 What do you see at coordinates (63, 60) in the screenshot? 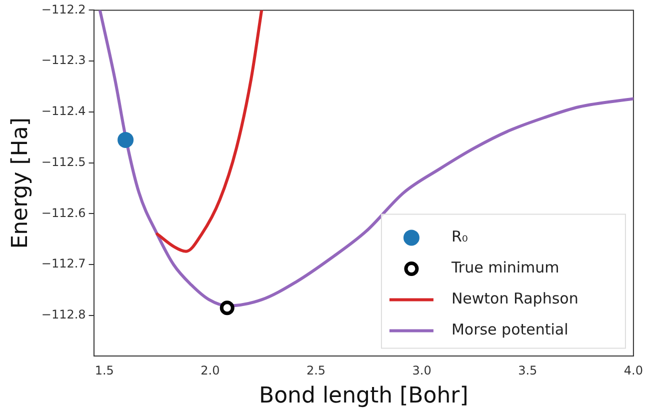
I see `y-tick-label: −112.3` at bounding box center [63, 60].